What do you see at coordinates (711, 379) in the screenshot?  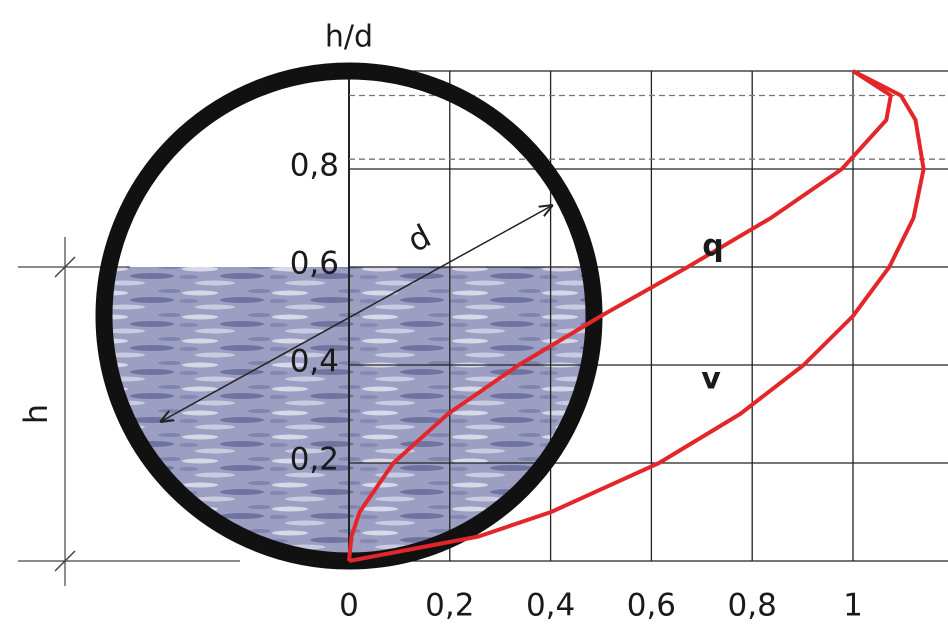 I see `series-label: v` at bounding box center [711, 379].